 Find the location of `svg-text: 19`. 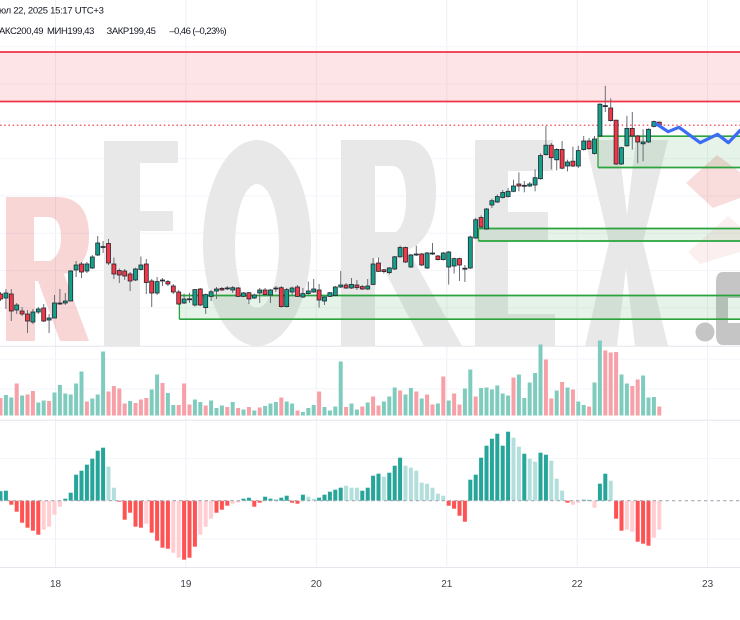

svg-text: 19 is located at coordinates (186, 584).